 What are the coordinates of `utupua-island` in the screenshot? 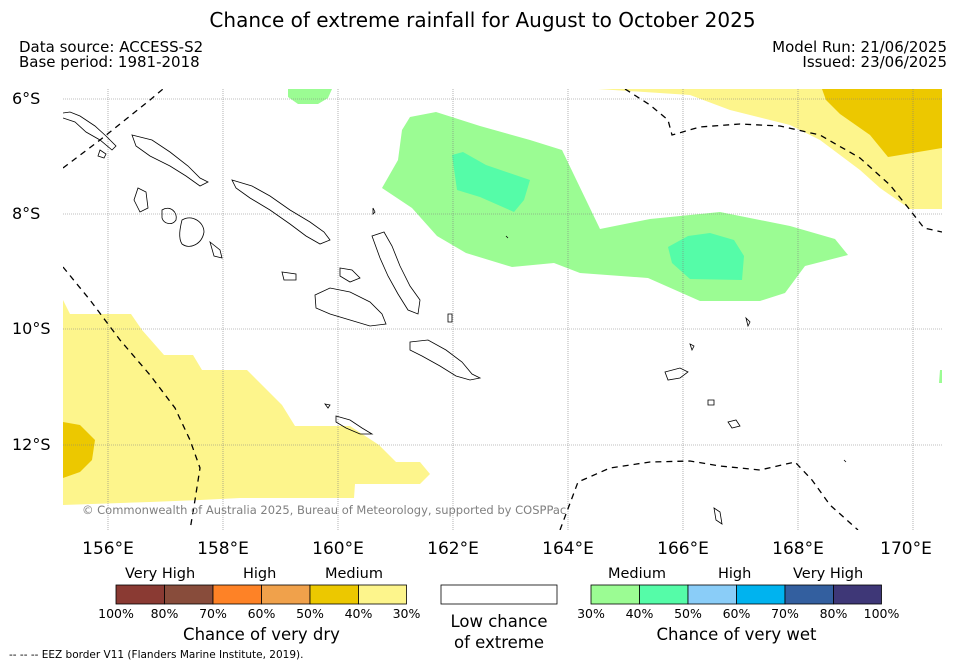 It's located at (711, 402).